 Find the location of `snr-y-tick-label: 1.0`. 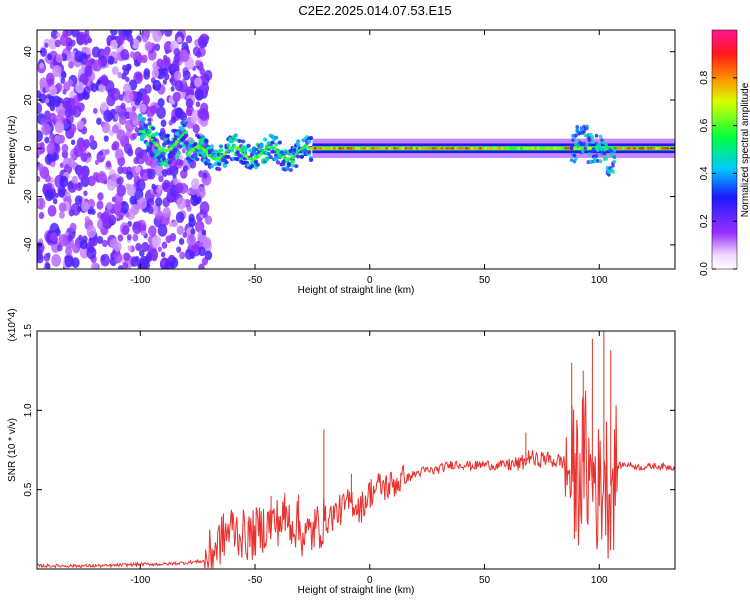

snr-y-tick-label: 1.0 is located at coordinates (28, 410).